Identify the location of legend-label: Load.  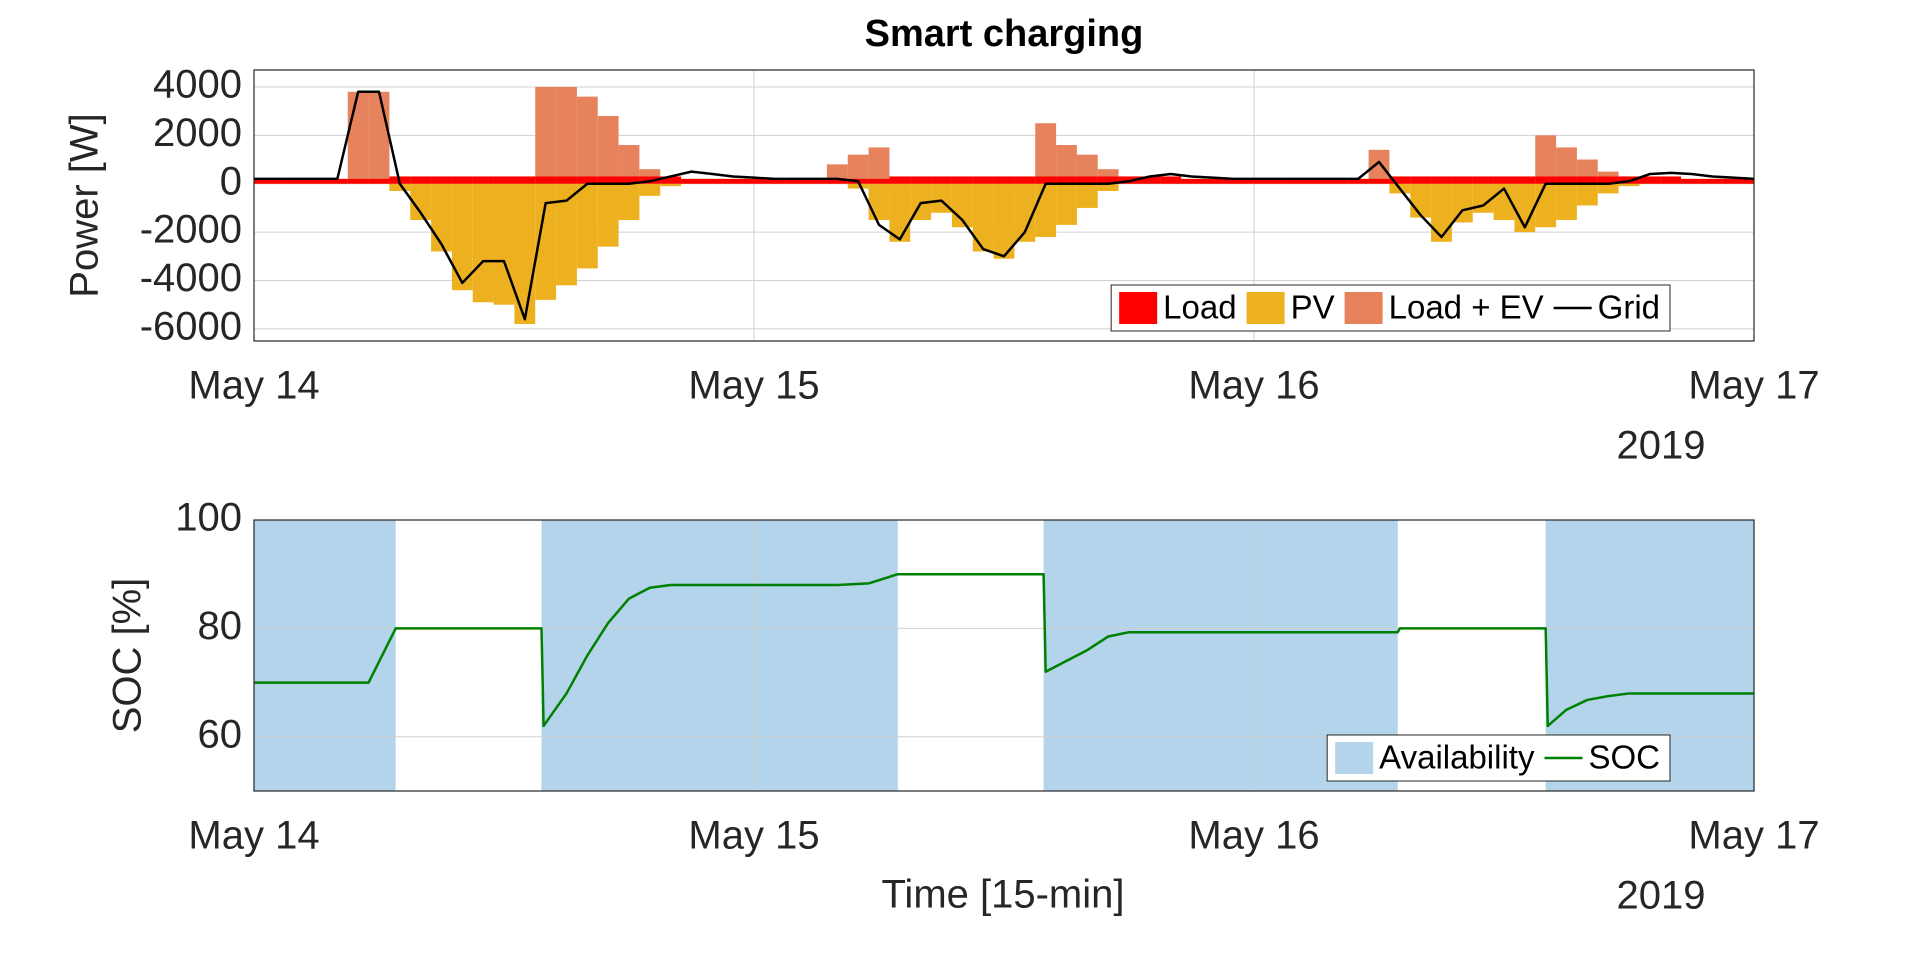
(1199, 307).